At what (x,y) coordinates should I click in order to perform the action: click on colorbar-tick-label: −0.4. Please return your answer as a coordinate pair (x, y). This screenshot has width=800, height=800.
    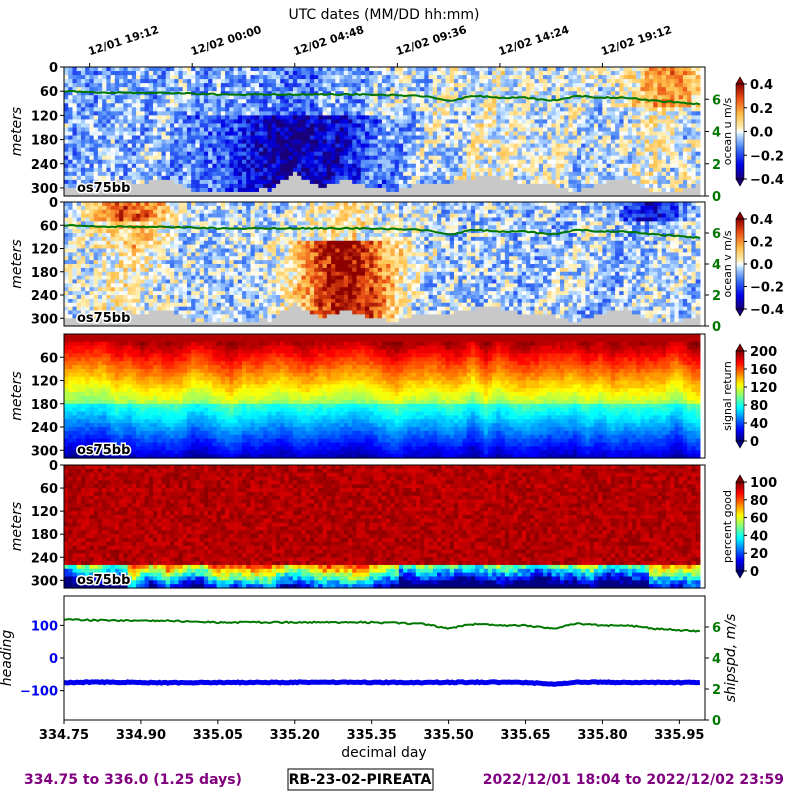
    Looking at the image, I should click on (767, 180).